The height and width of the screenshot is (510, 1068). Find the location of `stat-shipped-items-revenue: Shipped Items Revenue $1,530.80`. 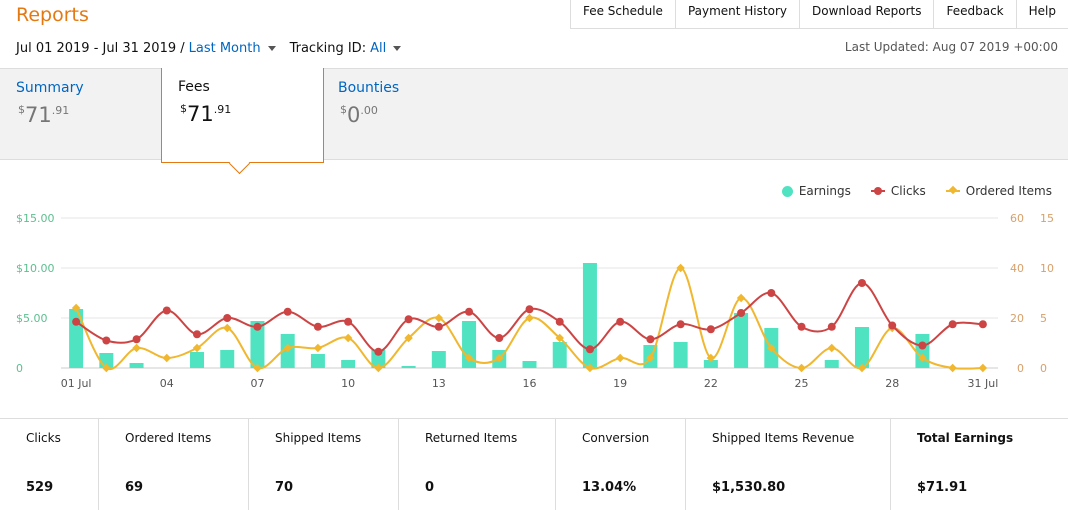

stat-shipped-items-revenue: Shipped Items Revenue $1,530.80 is located at coordinates (788, 464).